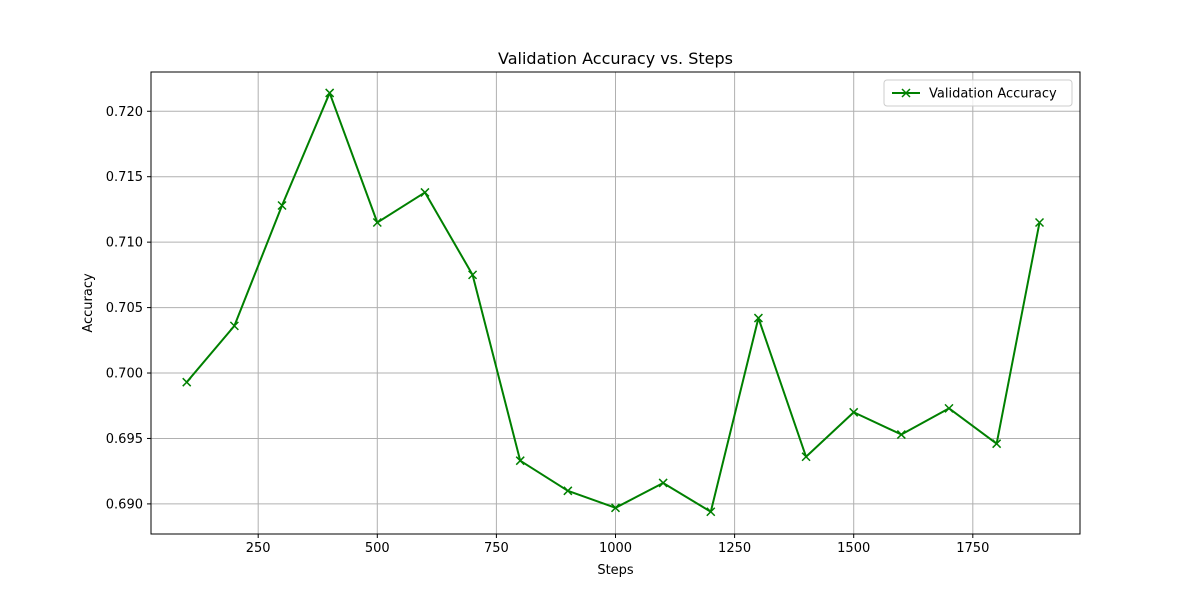  Describe the element at coordinates (377, 548) in the screenshot. I see `x-tick-label: 500` at that location.